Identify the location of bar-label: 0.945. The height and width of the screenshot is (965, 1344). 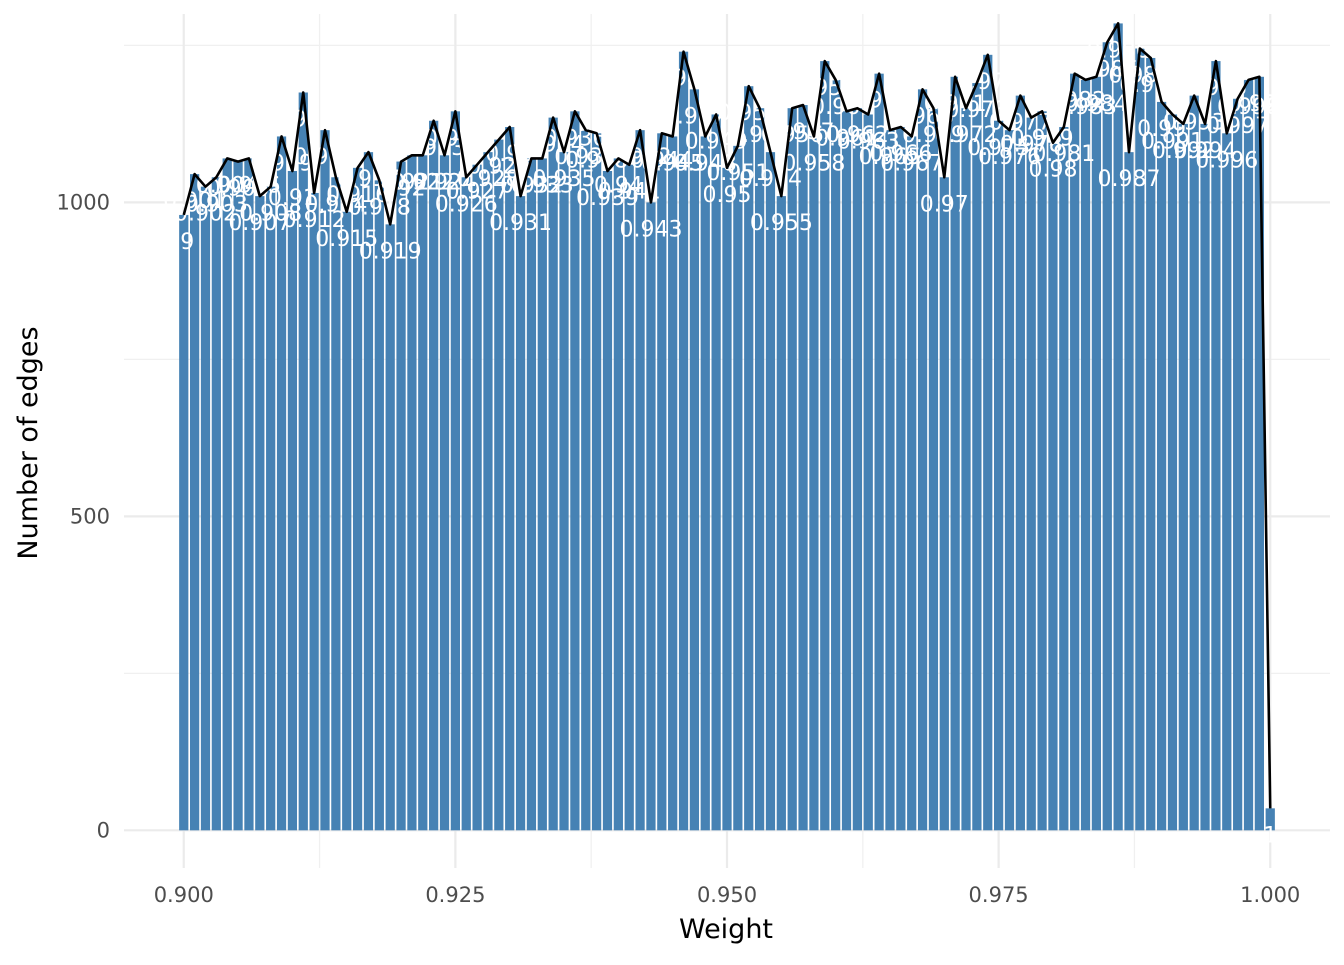
(672, 163).